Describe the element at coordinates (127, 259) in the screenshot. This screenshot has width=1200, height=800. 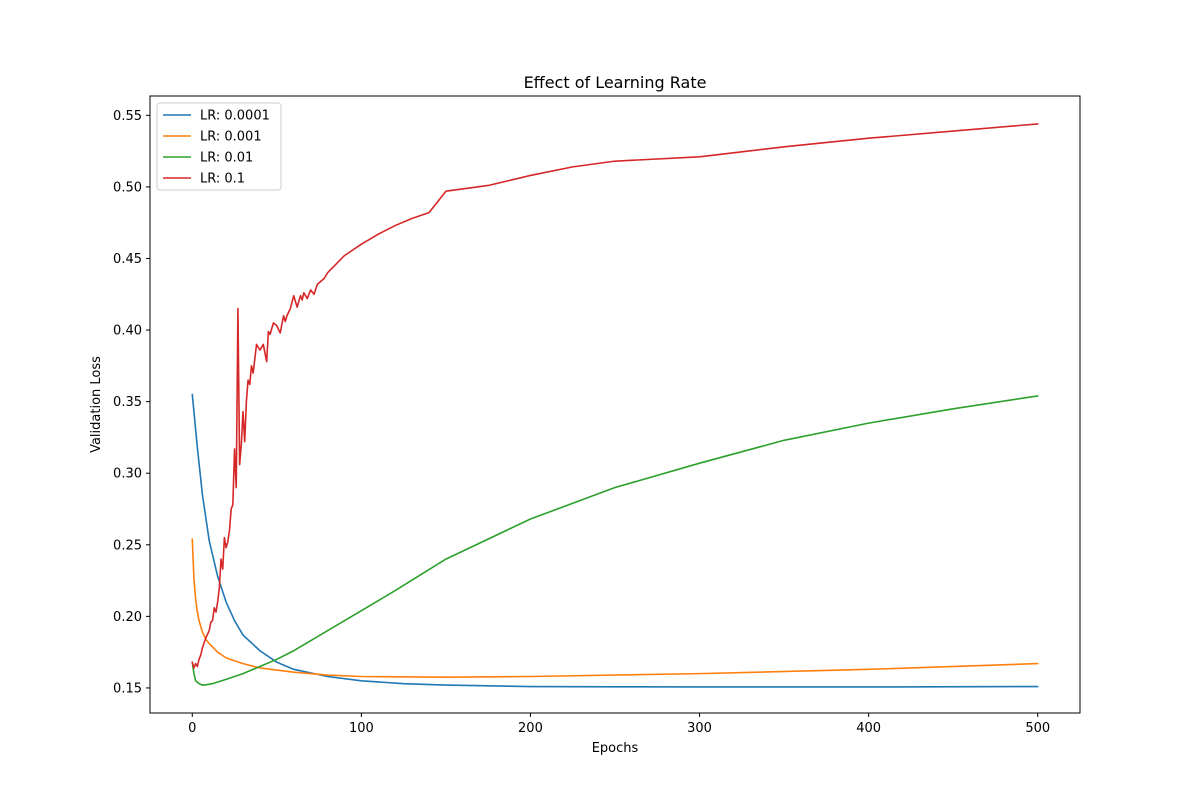
I see `y-tick-label: 0.45` at that location.